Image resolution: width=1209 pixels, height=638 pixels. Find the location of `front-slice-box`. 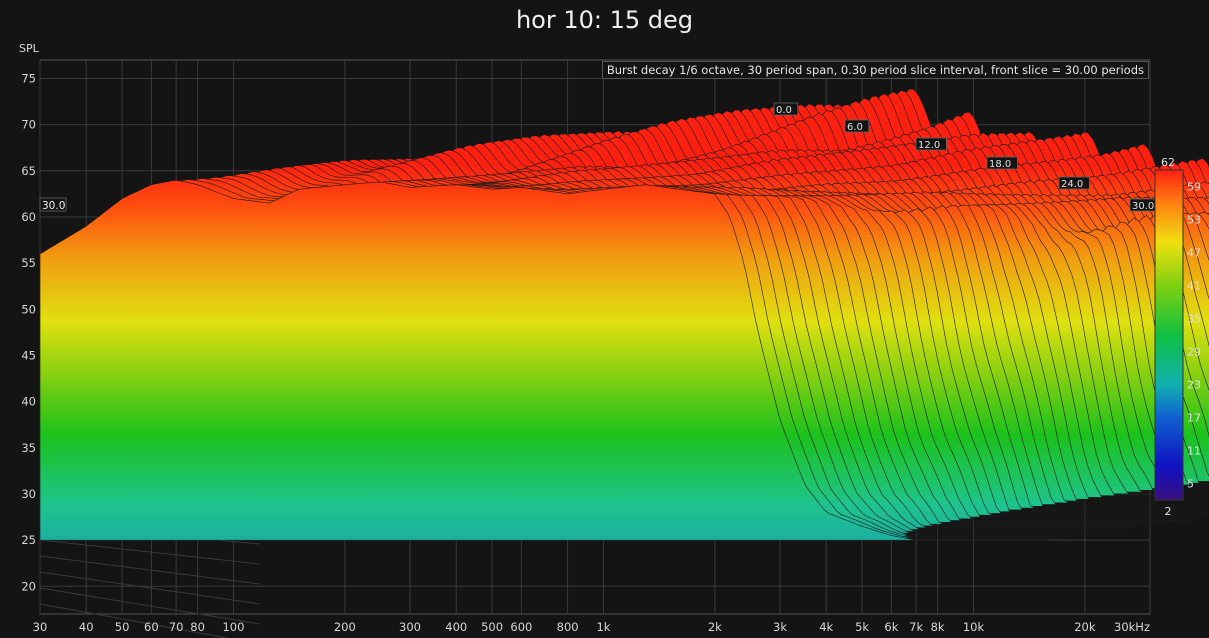

front-slice-box is located at coordinates (53, 204).